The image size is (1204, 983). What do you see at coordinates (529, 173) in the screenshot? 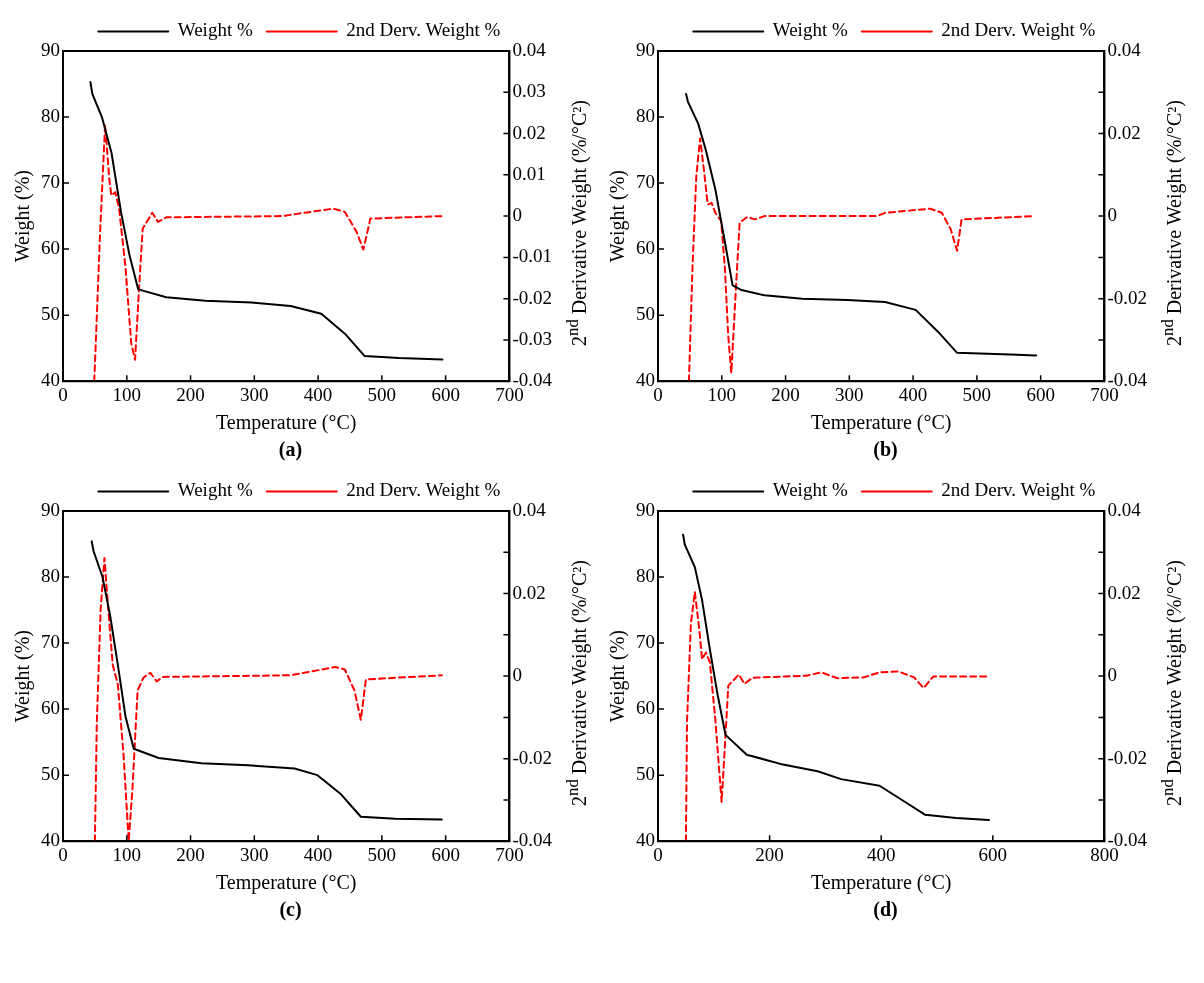
I see `y2-tick-label: 0.01` at bounding box center [529, 173].